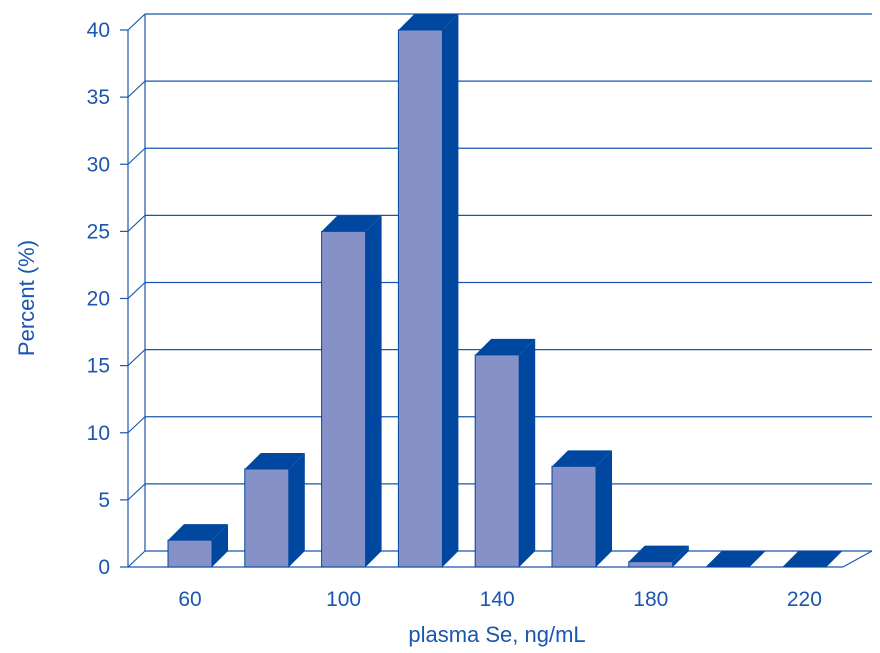  Describe the element at coordinates (857, 559) in the screenshot. I see `floor-right-edge` at that location.